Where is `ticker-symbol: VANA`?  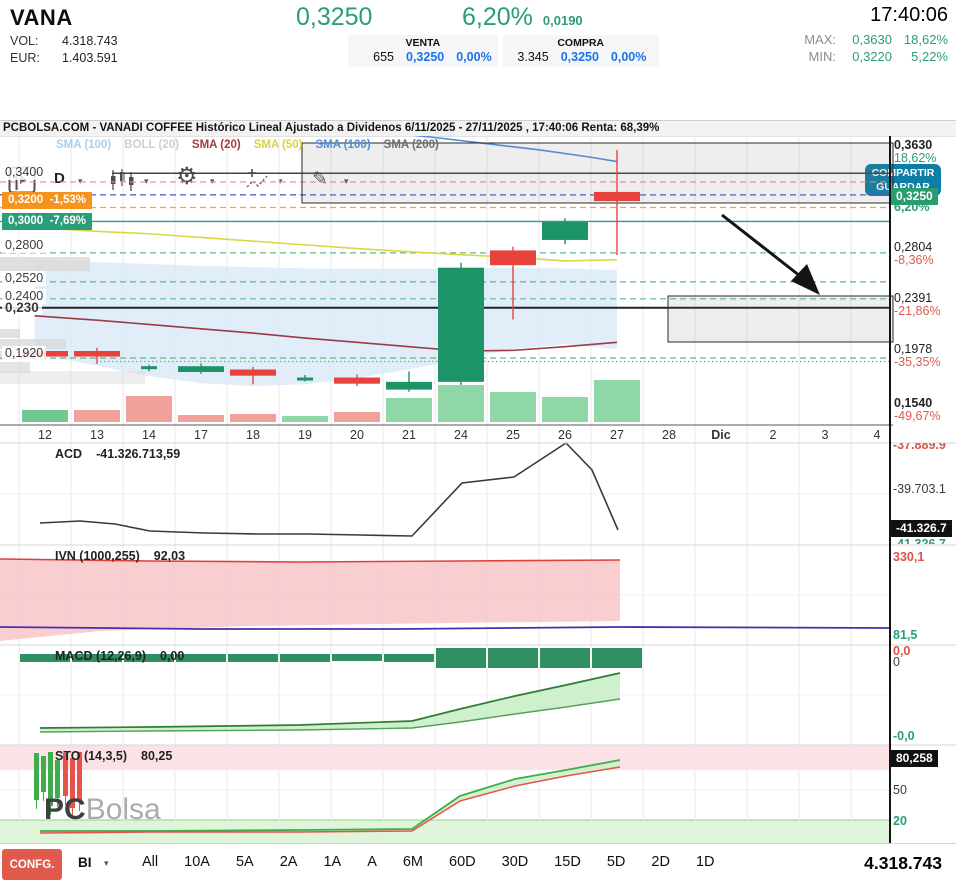
ticker-symbol: VANA is located at coordinates (41, 17).